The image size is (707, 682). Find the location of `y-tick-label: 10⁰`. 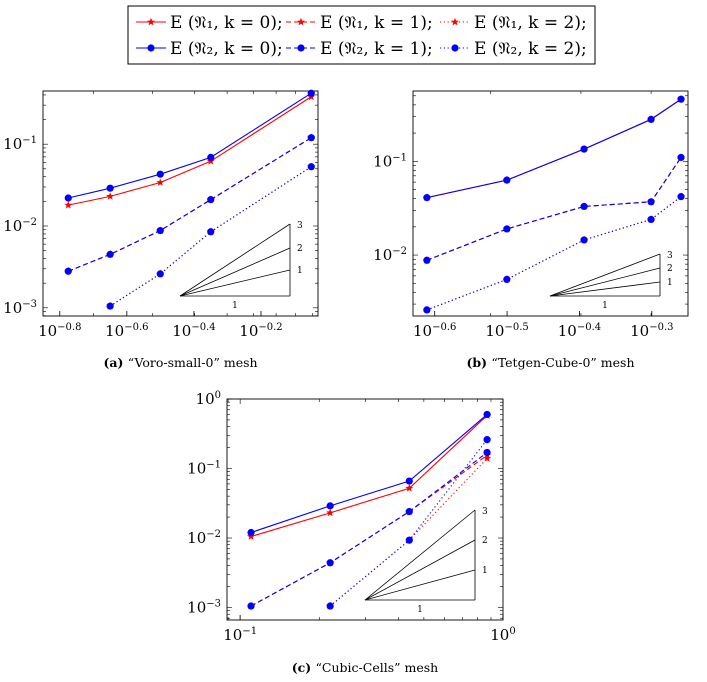

y-tick-label: 10⁰ is located at coordinates (208, 399).